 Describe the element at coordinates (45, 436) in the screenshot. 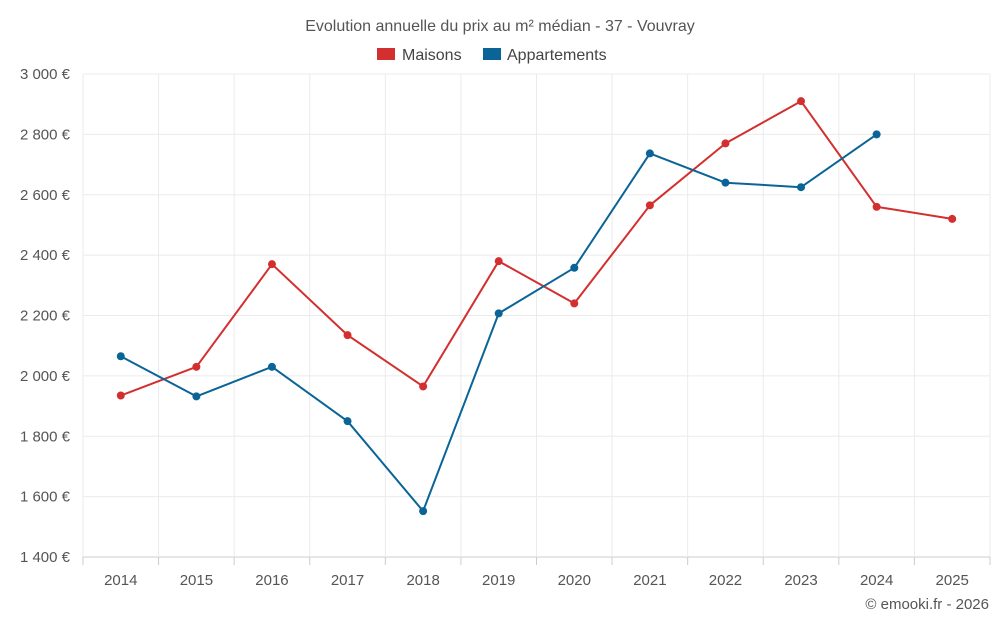

I see `y-tick-label: 1 800 €` at that location.